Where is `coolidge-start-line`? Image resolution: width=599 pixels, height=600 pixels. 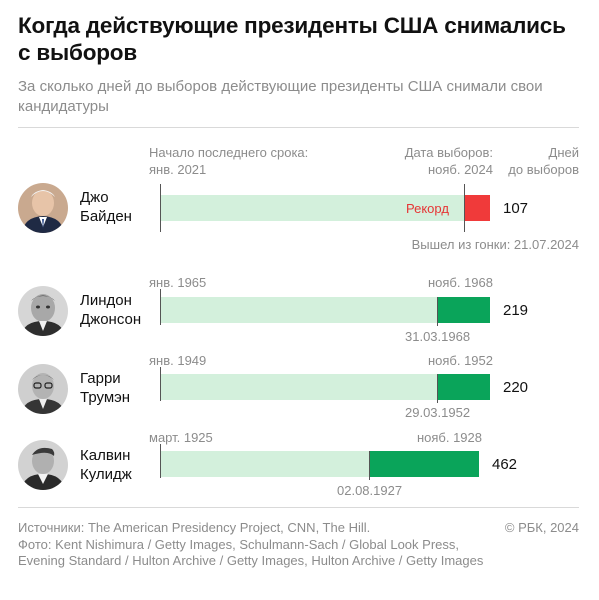 coolidge-start-line is located at coordinates (160, 461).